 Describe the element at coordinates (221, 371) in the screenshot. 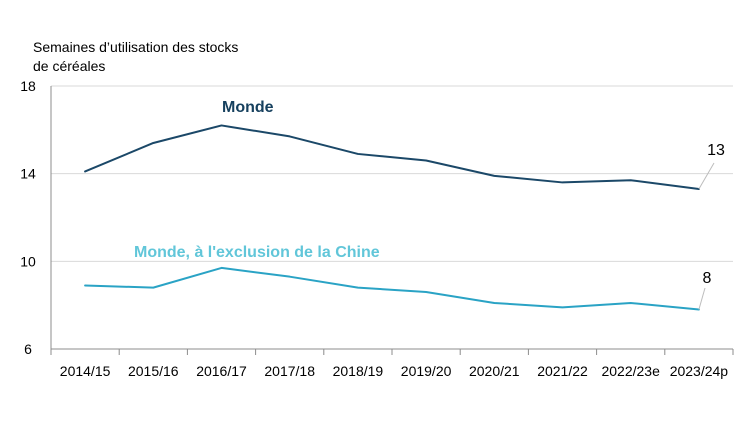

I see `x-tick-label-2016-17: 2016/17` at that location.